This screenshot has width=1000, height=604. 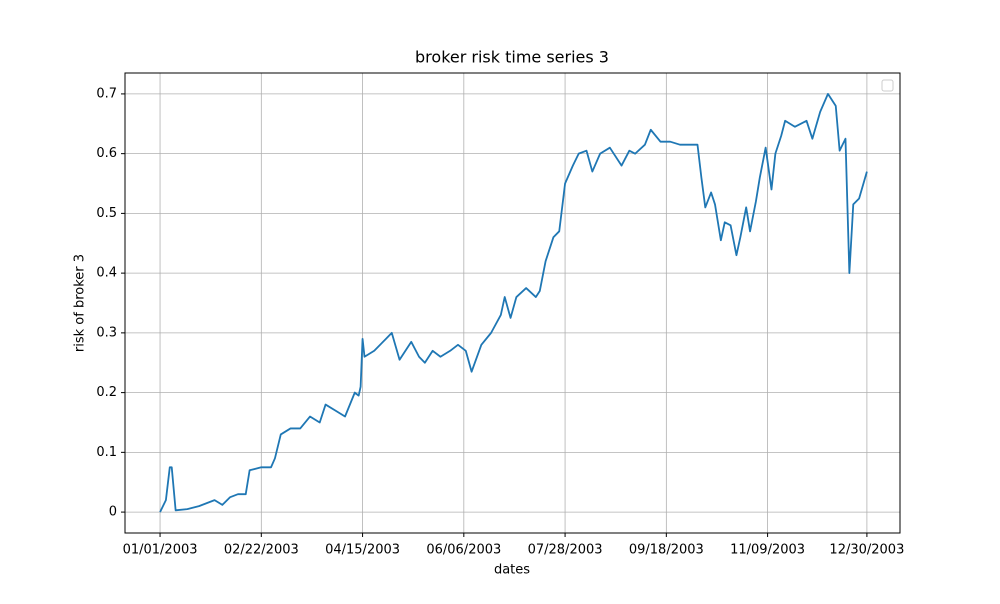 I want to click on x-tick-label: 04/15/2003, so click(x=362, y=550).